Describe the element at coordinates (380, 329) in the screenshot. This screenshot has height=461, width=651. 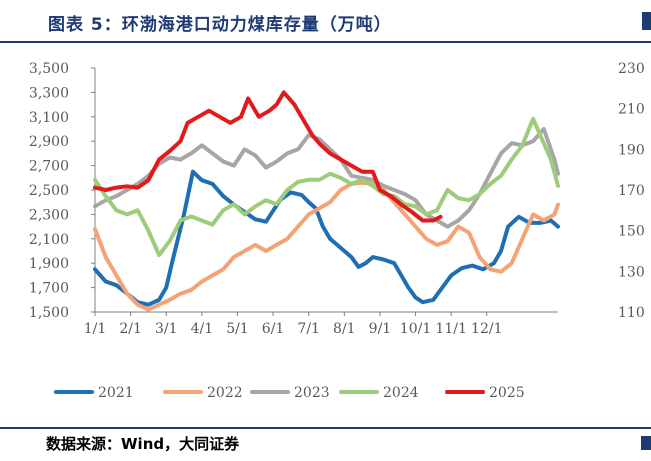
I see `x-tick-label: 9/1` at that location.